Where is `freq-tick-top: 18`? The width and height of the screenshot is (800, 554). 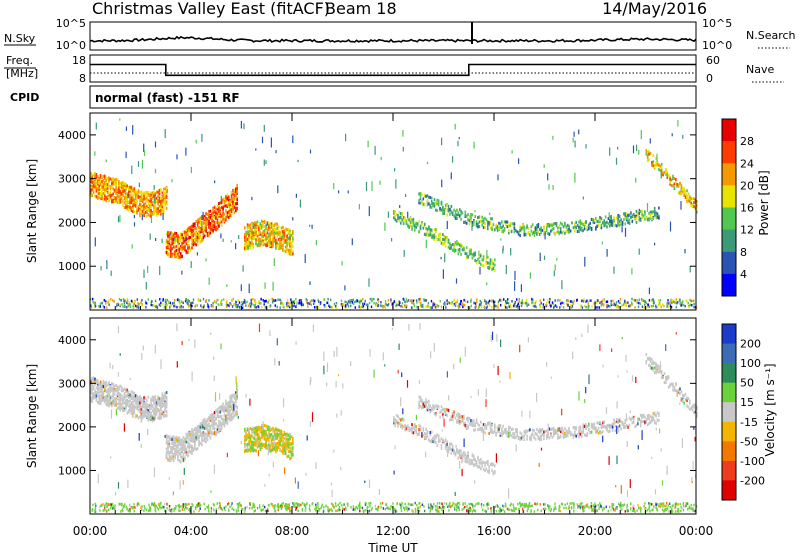
freq-tick-top: 18 is located at coordinates (79, 60).